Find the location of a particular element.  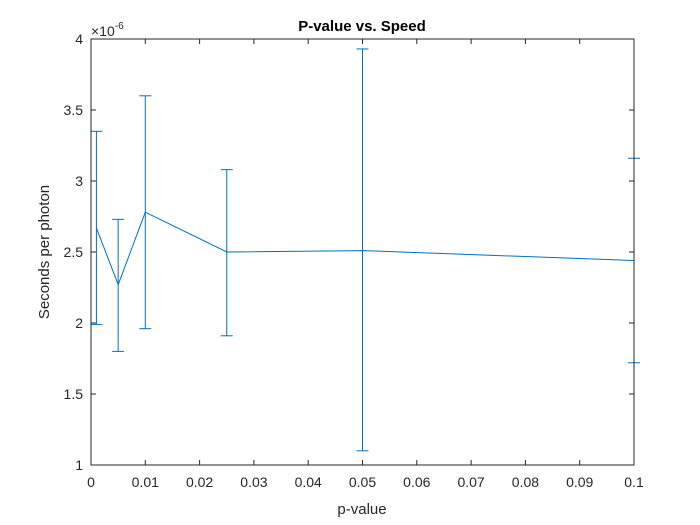

y-tick-label: 2 is located at coordinates (79, 323).